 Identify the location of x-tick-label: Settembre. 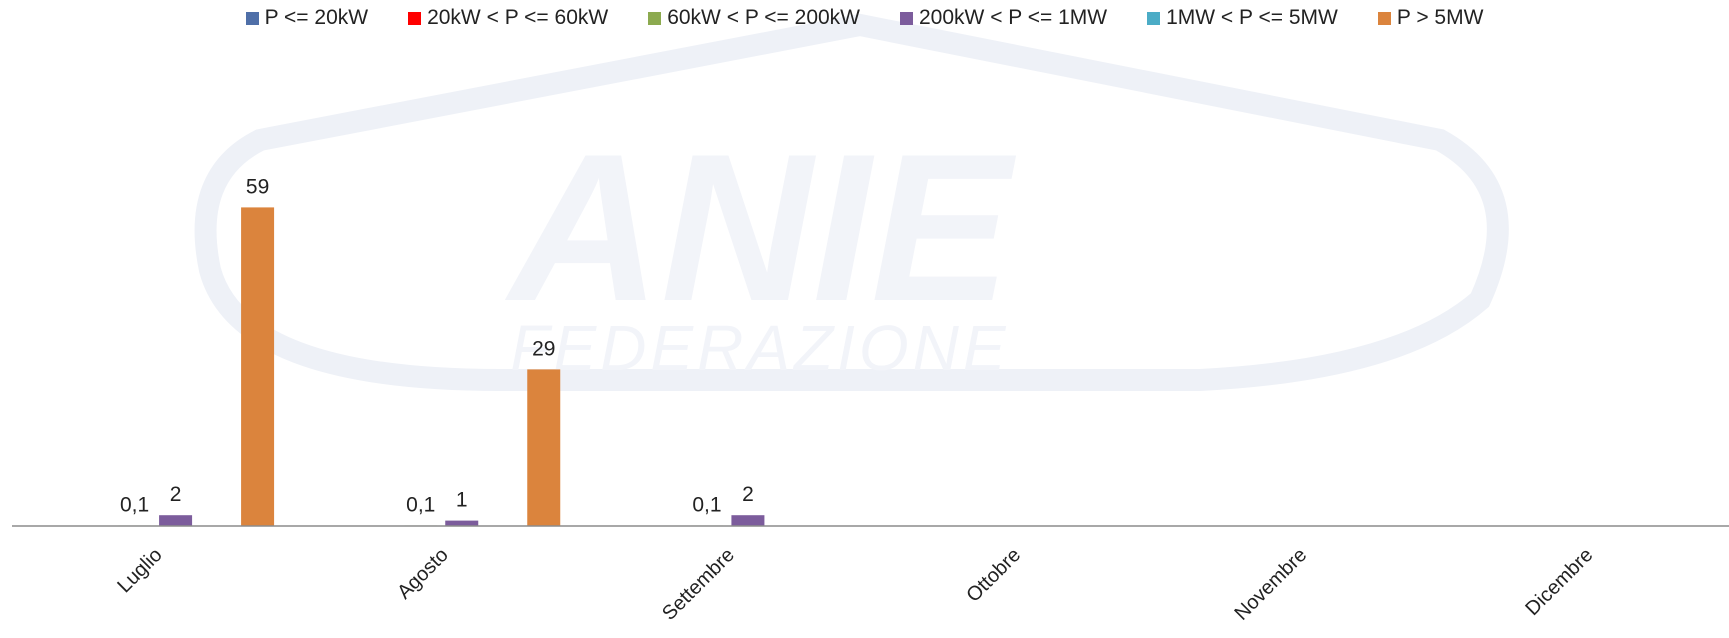
(698, 584).